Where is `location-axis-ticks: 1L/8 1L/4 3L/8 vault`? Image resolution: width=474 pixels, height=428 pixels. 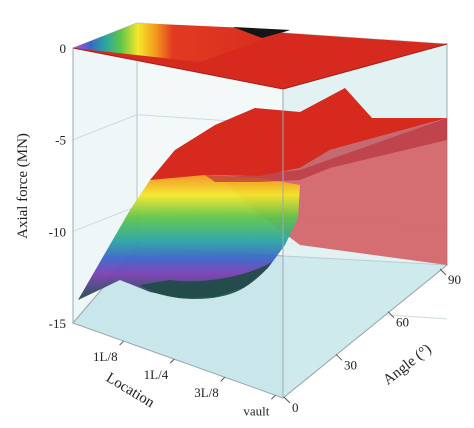 location-axis-ticks: 1L/8 1L/4 3L/8 vault is located at coordinates (184, 379).